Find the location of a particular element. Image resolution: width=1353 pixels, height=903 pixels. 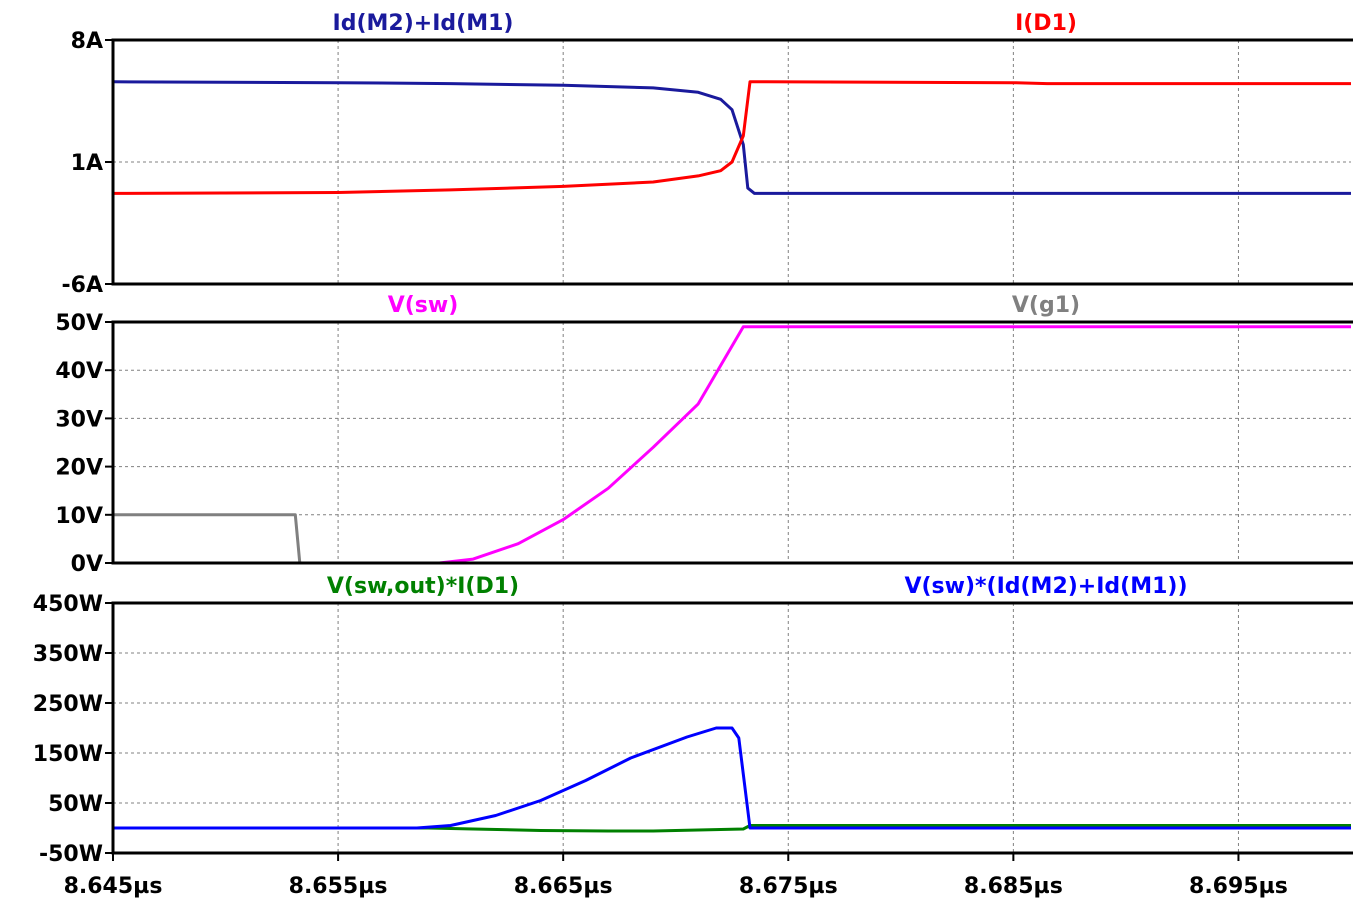

y-tick-label: 350W is located at coordinates (68, 654).